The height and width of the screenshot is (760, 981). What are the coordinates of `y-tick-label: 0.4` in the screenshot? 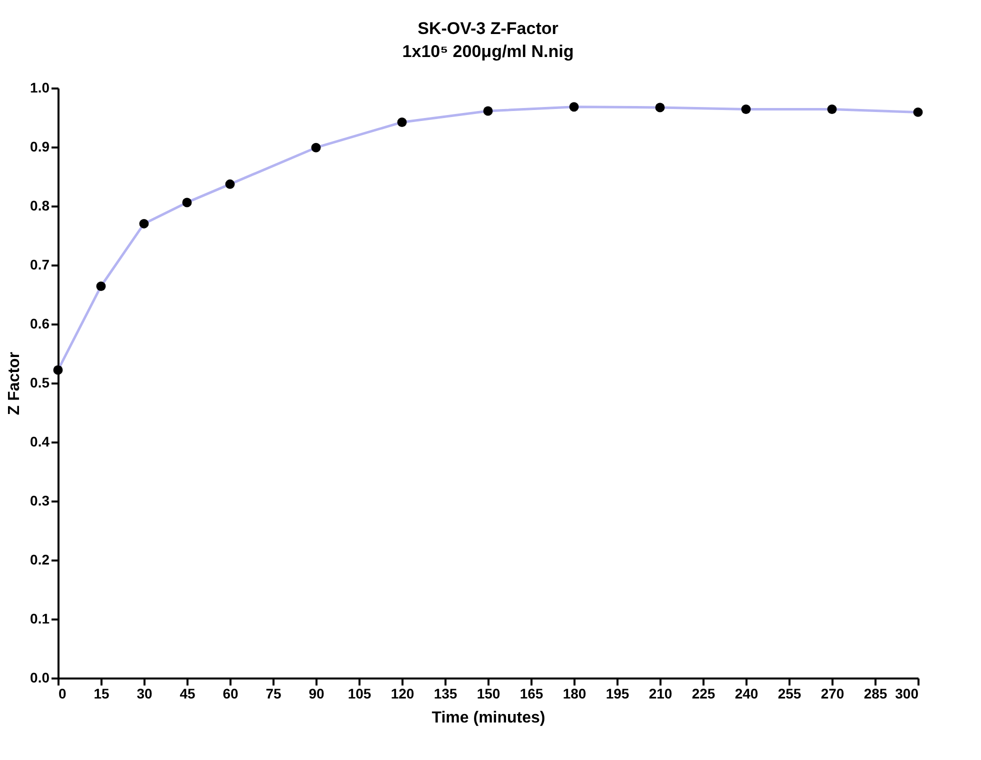 It's located at (40, 442).